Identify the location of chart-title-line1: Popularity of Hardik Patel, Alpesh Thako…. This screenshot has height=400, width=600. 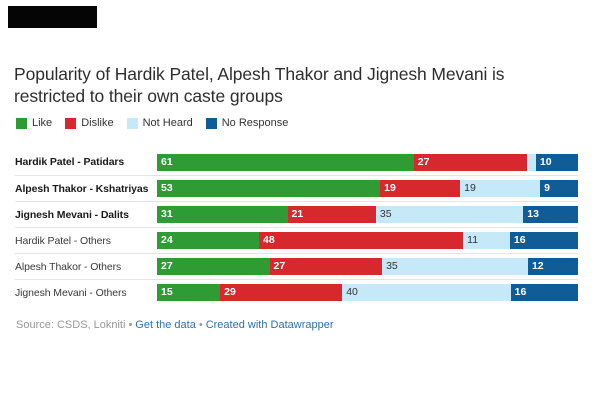
(259, 74).